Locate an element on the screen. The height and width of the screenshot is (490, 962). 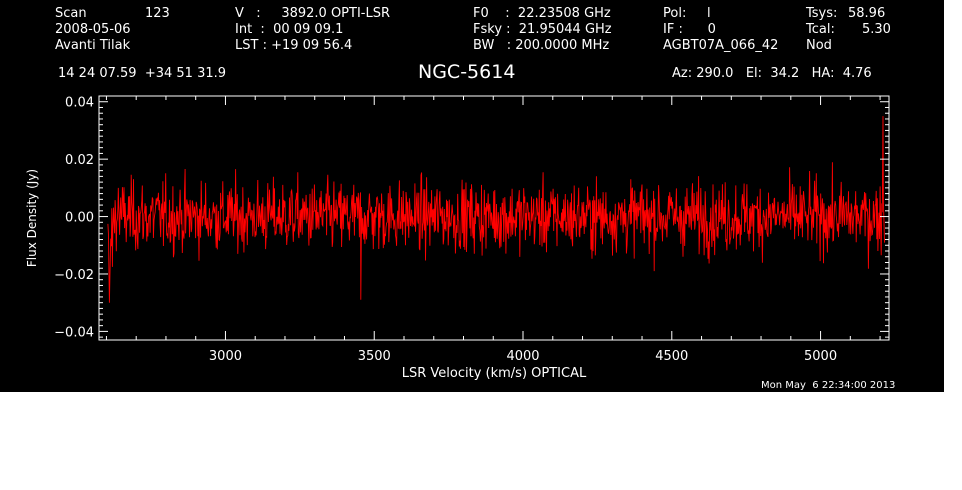
bandwidth-line: BW : 200.0000 MHz is located at coordinates (541, 45).